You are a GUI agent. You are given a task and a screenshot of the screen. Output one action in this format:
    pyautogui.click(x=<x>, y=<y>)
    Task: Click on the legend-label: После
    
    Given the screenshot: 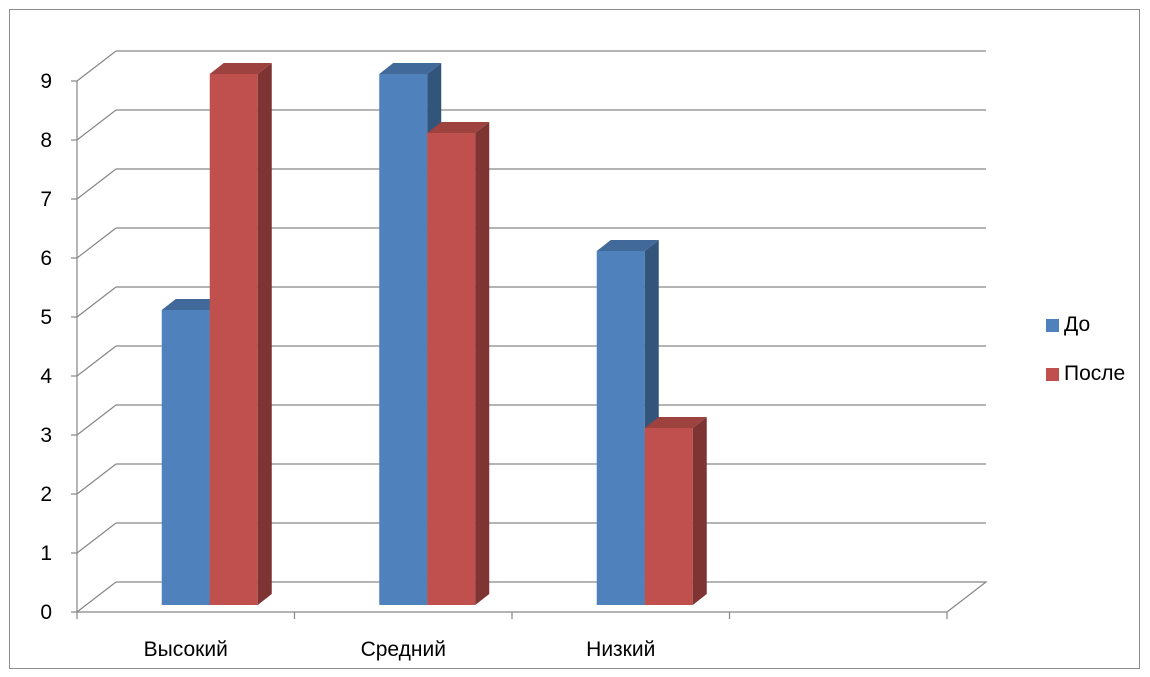 What is the action you would take?
    pyautogui.click(x=1095, y=373)
    